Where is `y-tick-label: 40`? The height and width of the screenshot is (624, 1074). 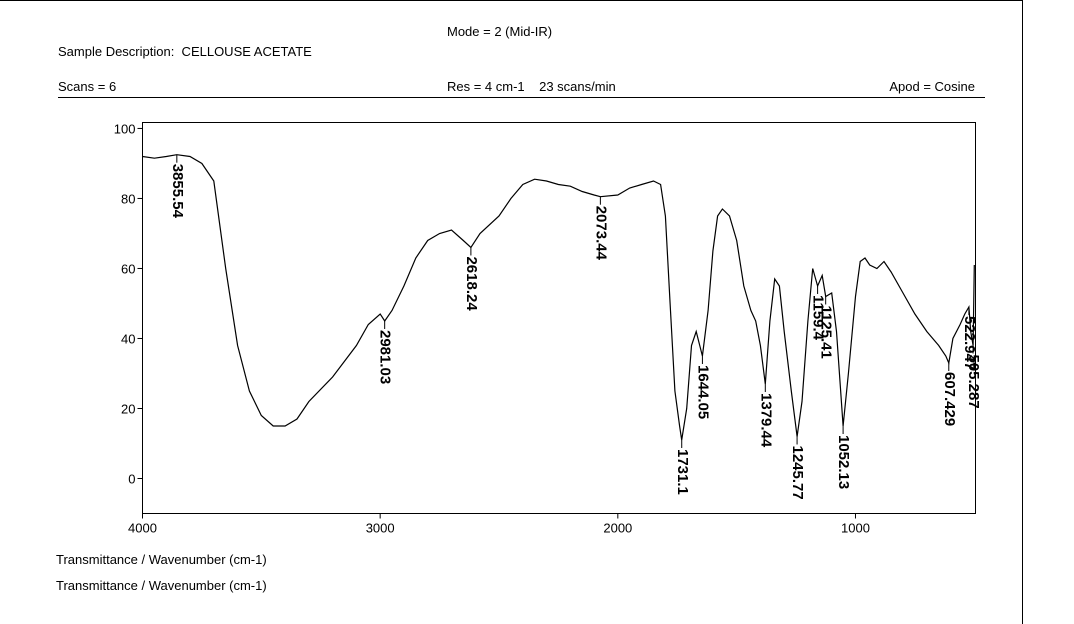 y-tick-label: 40 is located at coordinates (128, 338).